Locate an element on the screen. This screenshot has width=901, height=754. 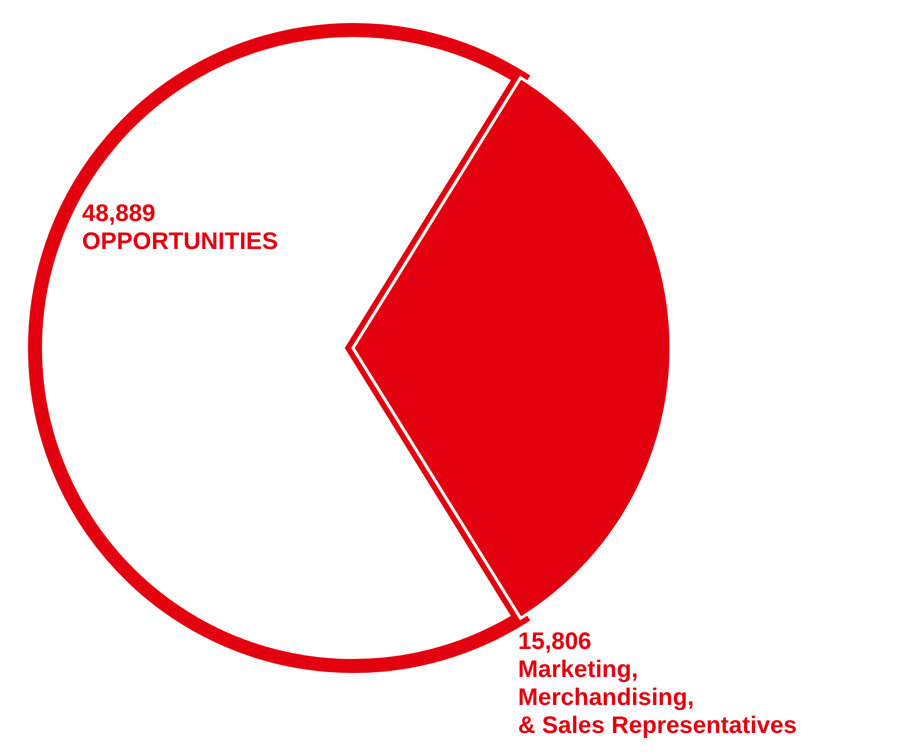
data-label: 15,806 is located at coordinates (555, 642).